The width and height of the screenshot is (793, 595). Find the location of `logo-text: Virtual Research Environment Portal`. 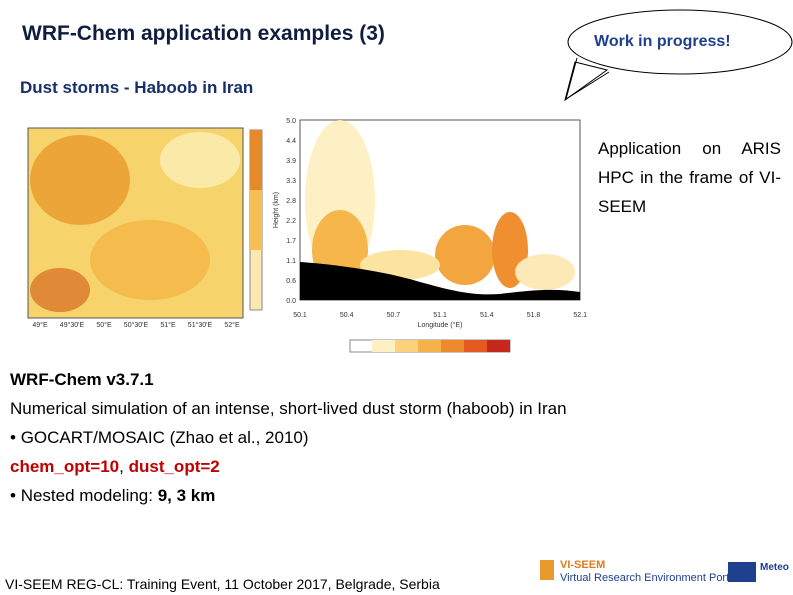

logo-text: Virtual Research Environment Portal is located at coordinates (649, 578).